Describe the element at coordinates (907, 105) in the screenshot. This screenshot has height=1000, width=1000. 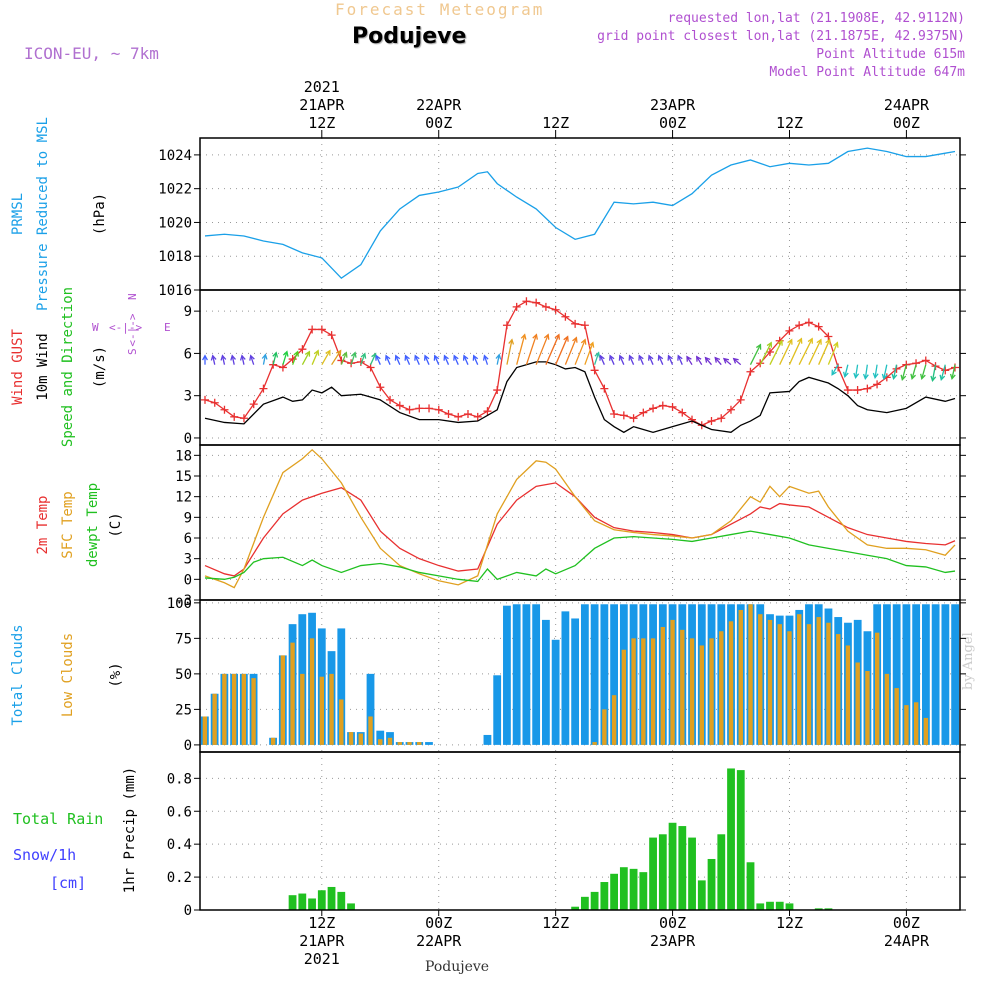
I see `top-time-label: 24APR` at that location.